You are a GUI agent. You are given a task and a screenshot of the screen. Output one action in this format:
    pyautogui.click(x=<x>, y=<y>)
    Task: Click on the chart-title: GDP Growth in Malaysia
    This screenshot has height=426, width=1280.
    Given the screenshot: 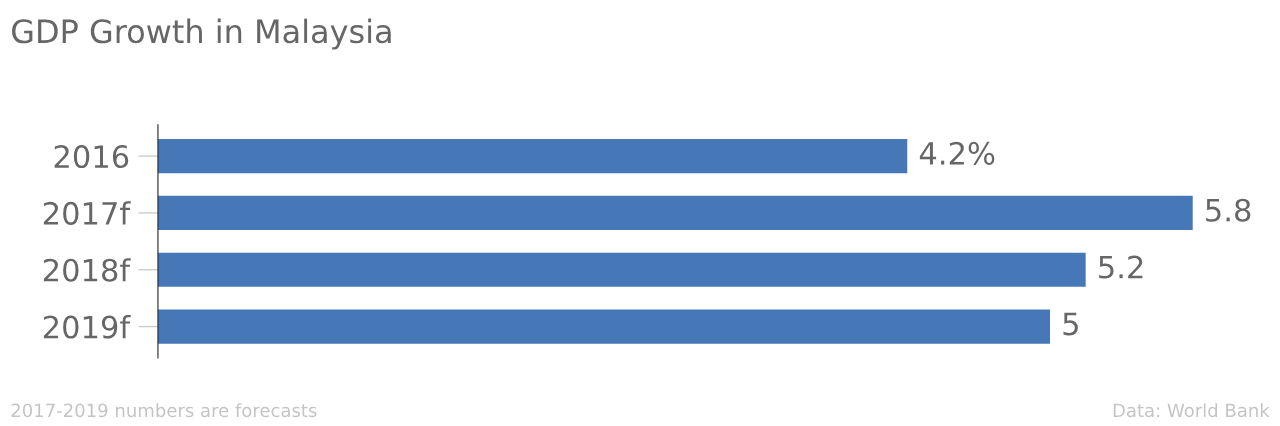 What is the action you would take?
    pyautogui.click(x=201, y=34)
    